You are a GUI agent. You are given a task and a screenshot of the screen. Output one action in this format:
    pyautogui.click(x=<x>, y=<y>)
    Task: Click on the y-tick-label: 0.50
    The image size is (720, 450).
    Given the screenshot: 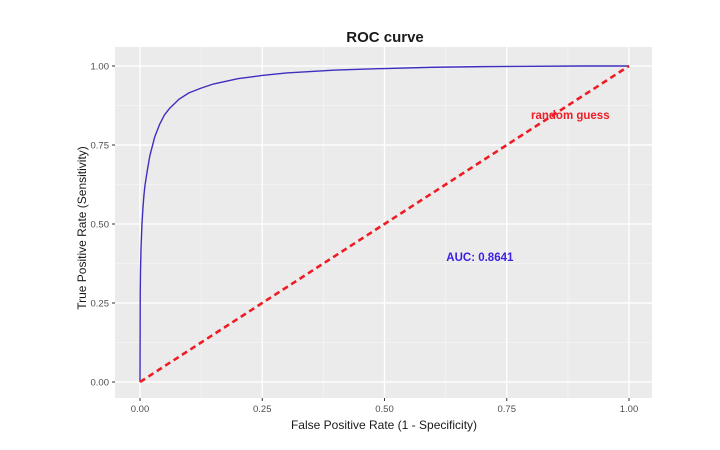 What is the action you would take?
    pyautogui.click(x=100, y=225)
    